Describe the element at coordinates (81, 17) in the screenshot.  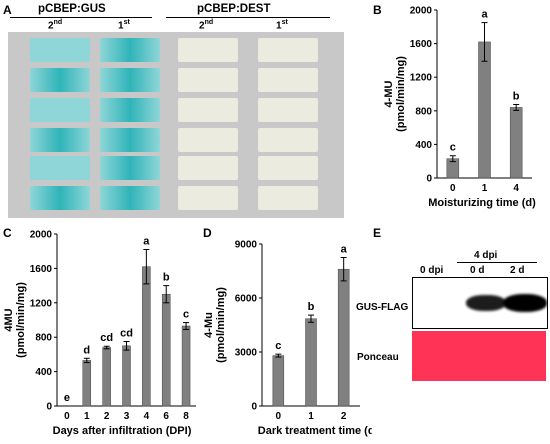
I see `group-rule-gus` at that location.